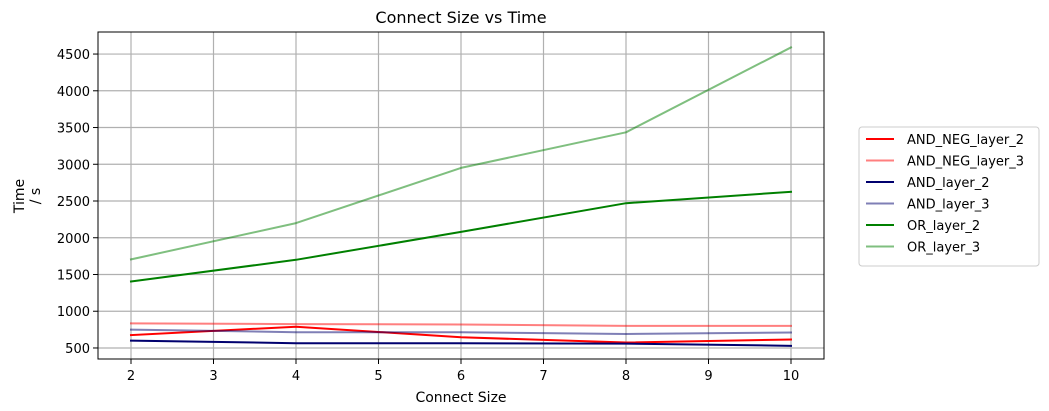 The height and width of the screenshot is (411, 1049). What do you see at coordinates (20, 196) in the screenshot?
I see `y-axis-label-line-1: Time` at bounding box center [20, 196].